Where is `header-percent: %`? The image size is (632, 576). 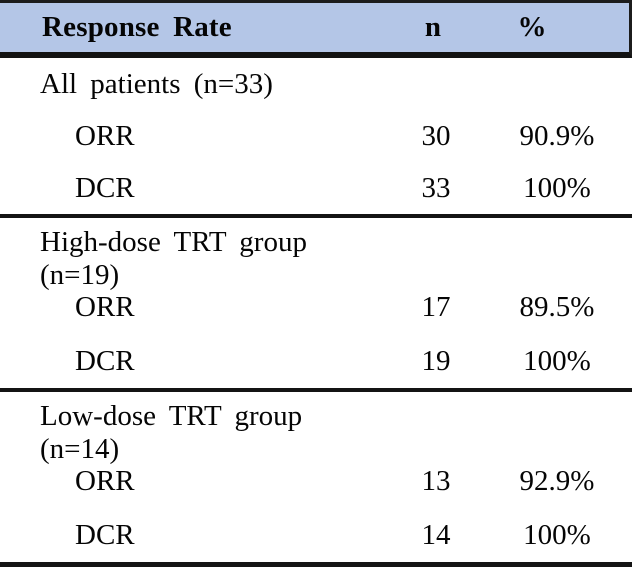
header-percent: % is located at coordinates (532, 27).